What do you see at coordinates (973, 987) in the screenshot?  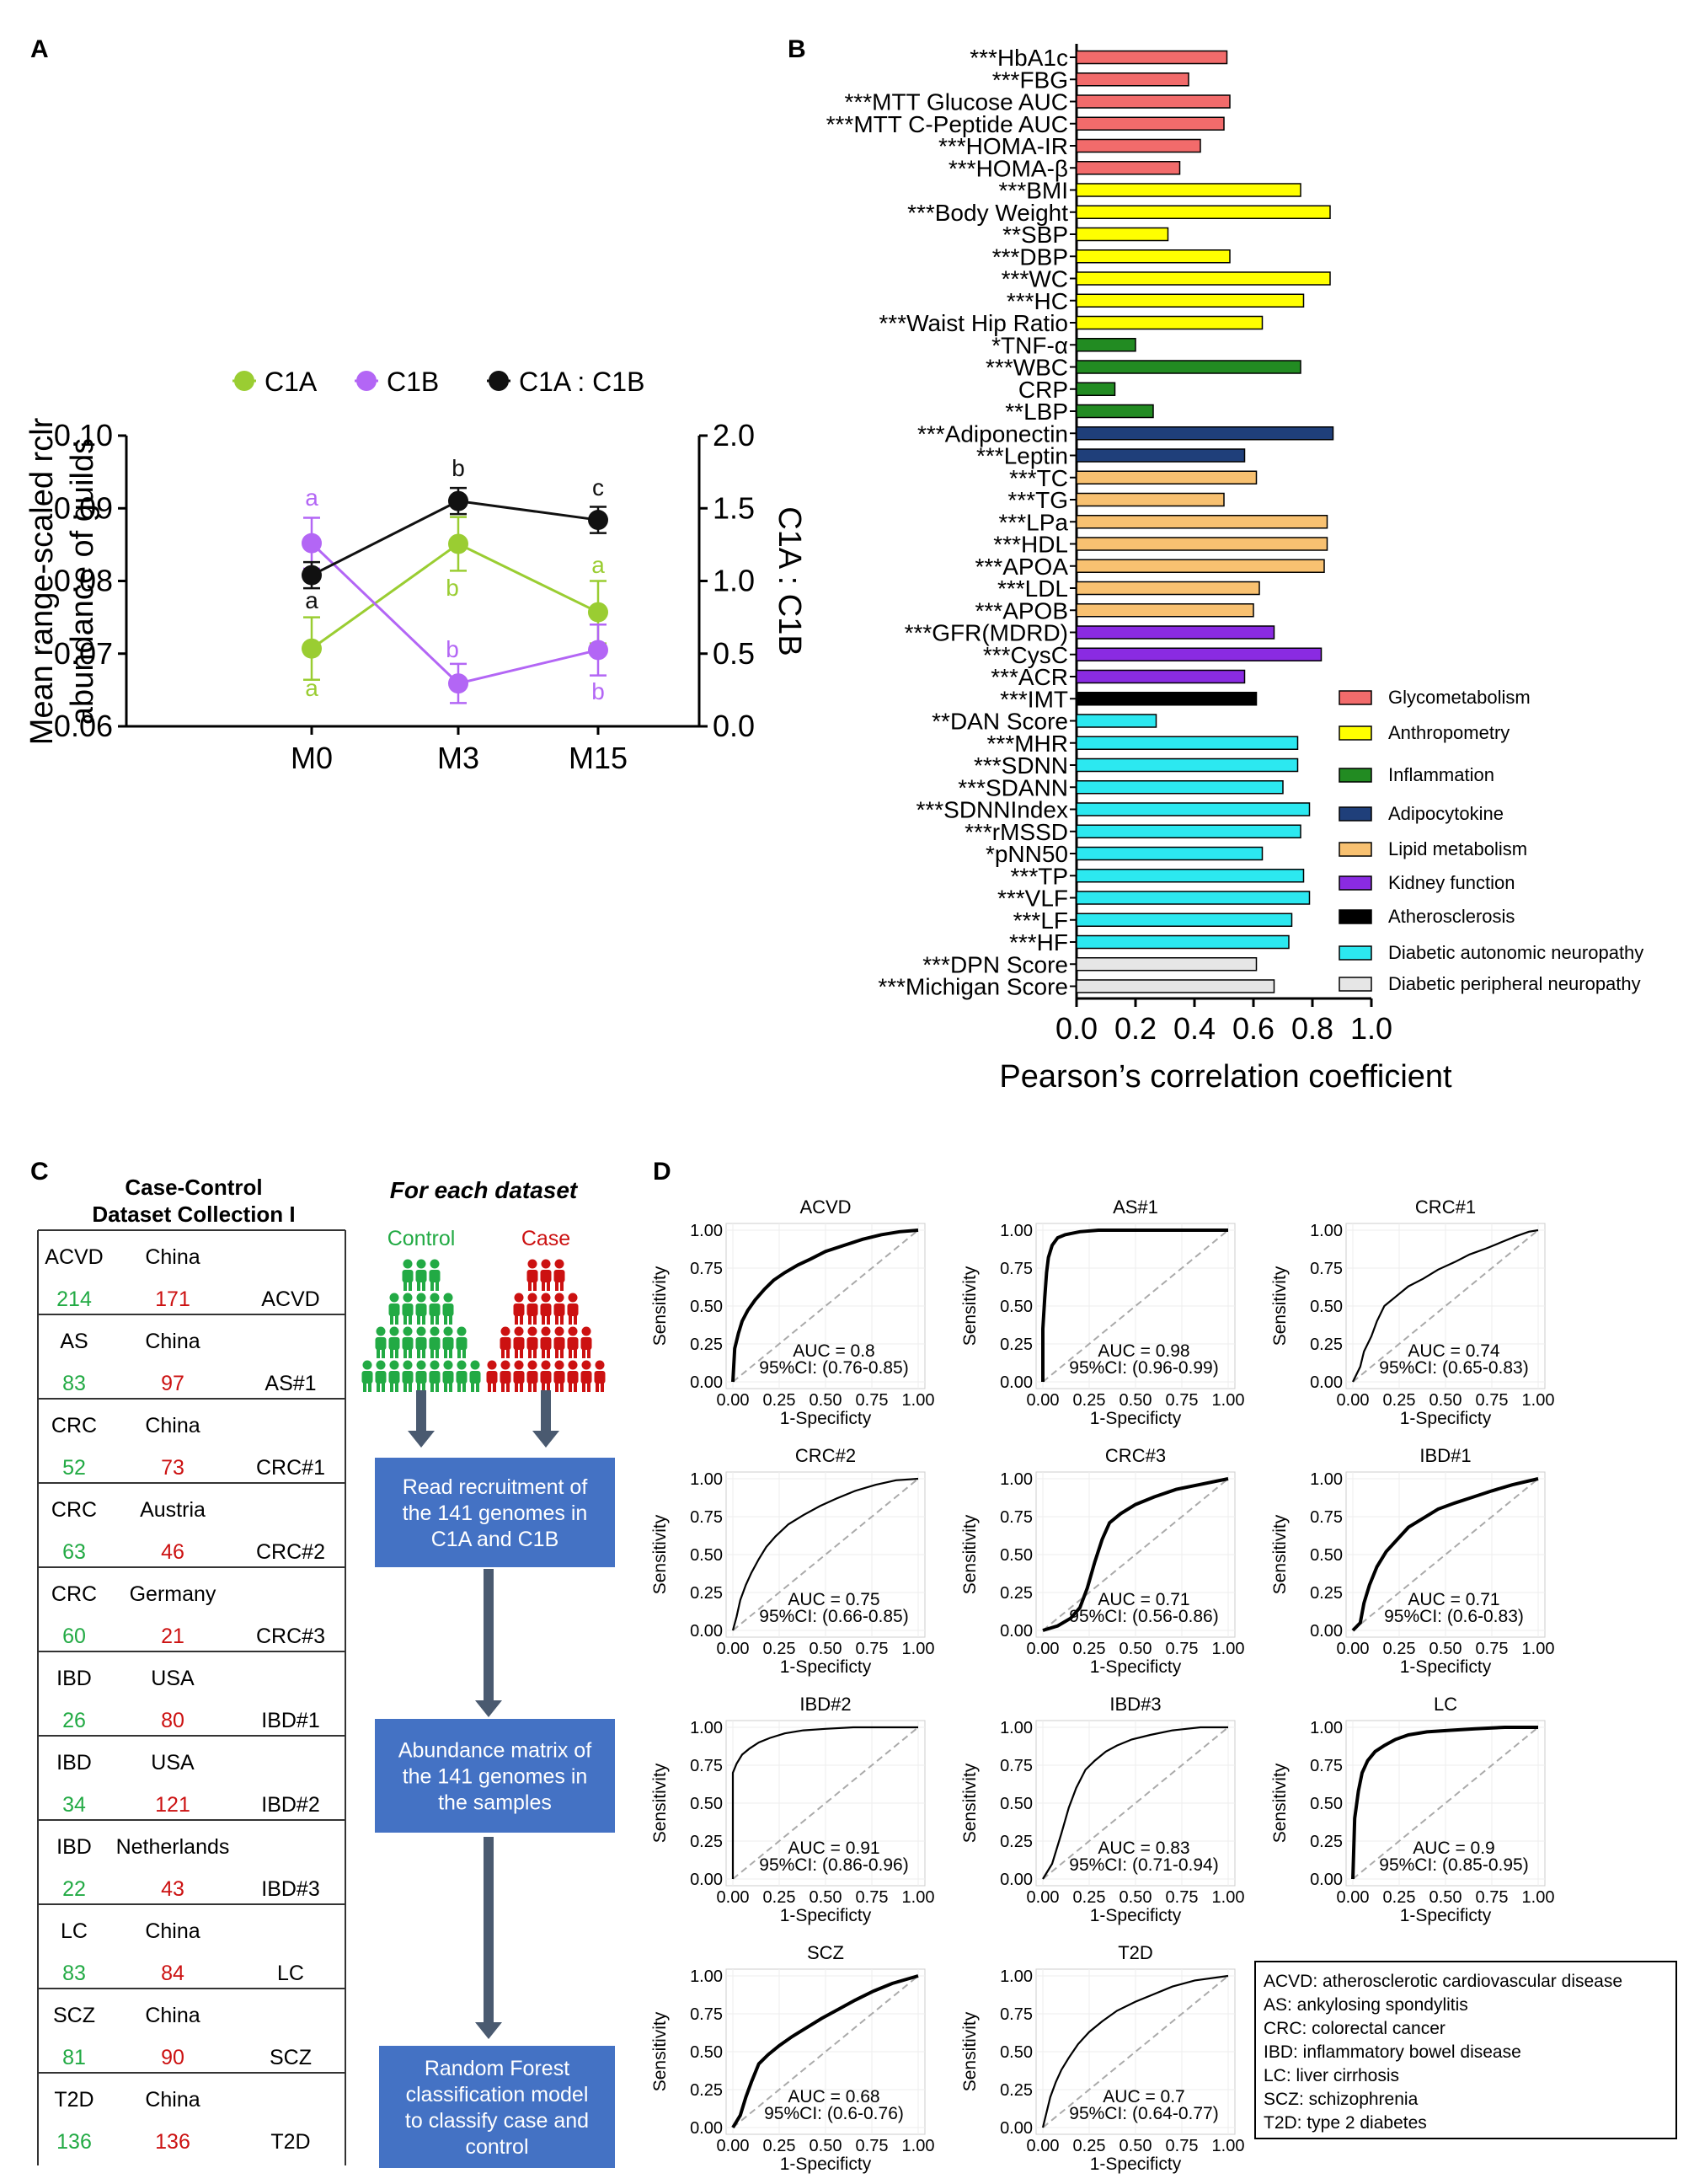 I see `bar-label: ***Michigan Score` at bounding box center [973, 987].